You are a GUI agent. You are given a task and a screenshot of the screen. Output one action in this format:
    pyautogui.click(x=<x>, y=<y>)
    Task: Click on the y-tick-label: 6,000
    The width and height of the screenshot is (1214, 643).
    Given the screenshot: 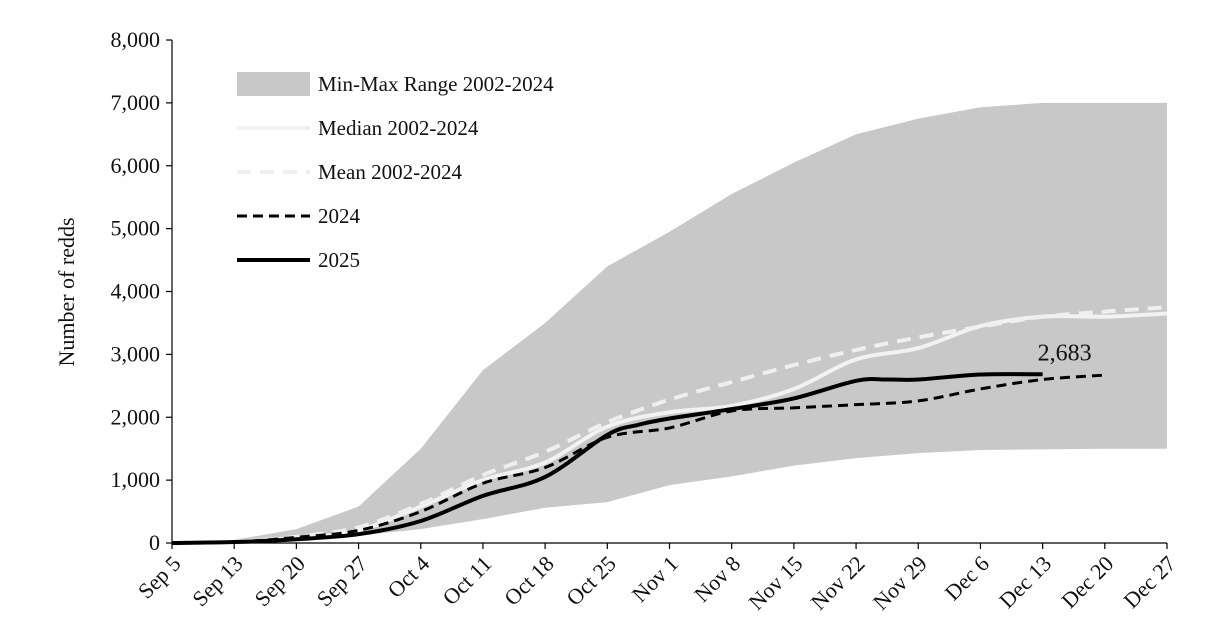 What is the action you would take?
    pyautogui.click(x=136, y=165)
    